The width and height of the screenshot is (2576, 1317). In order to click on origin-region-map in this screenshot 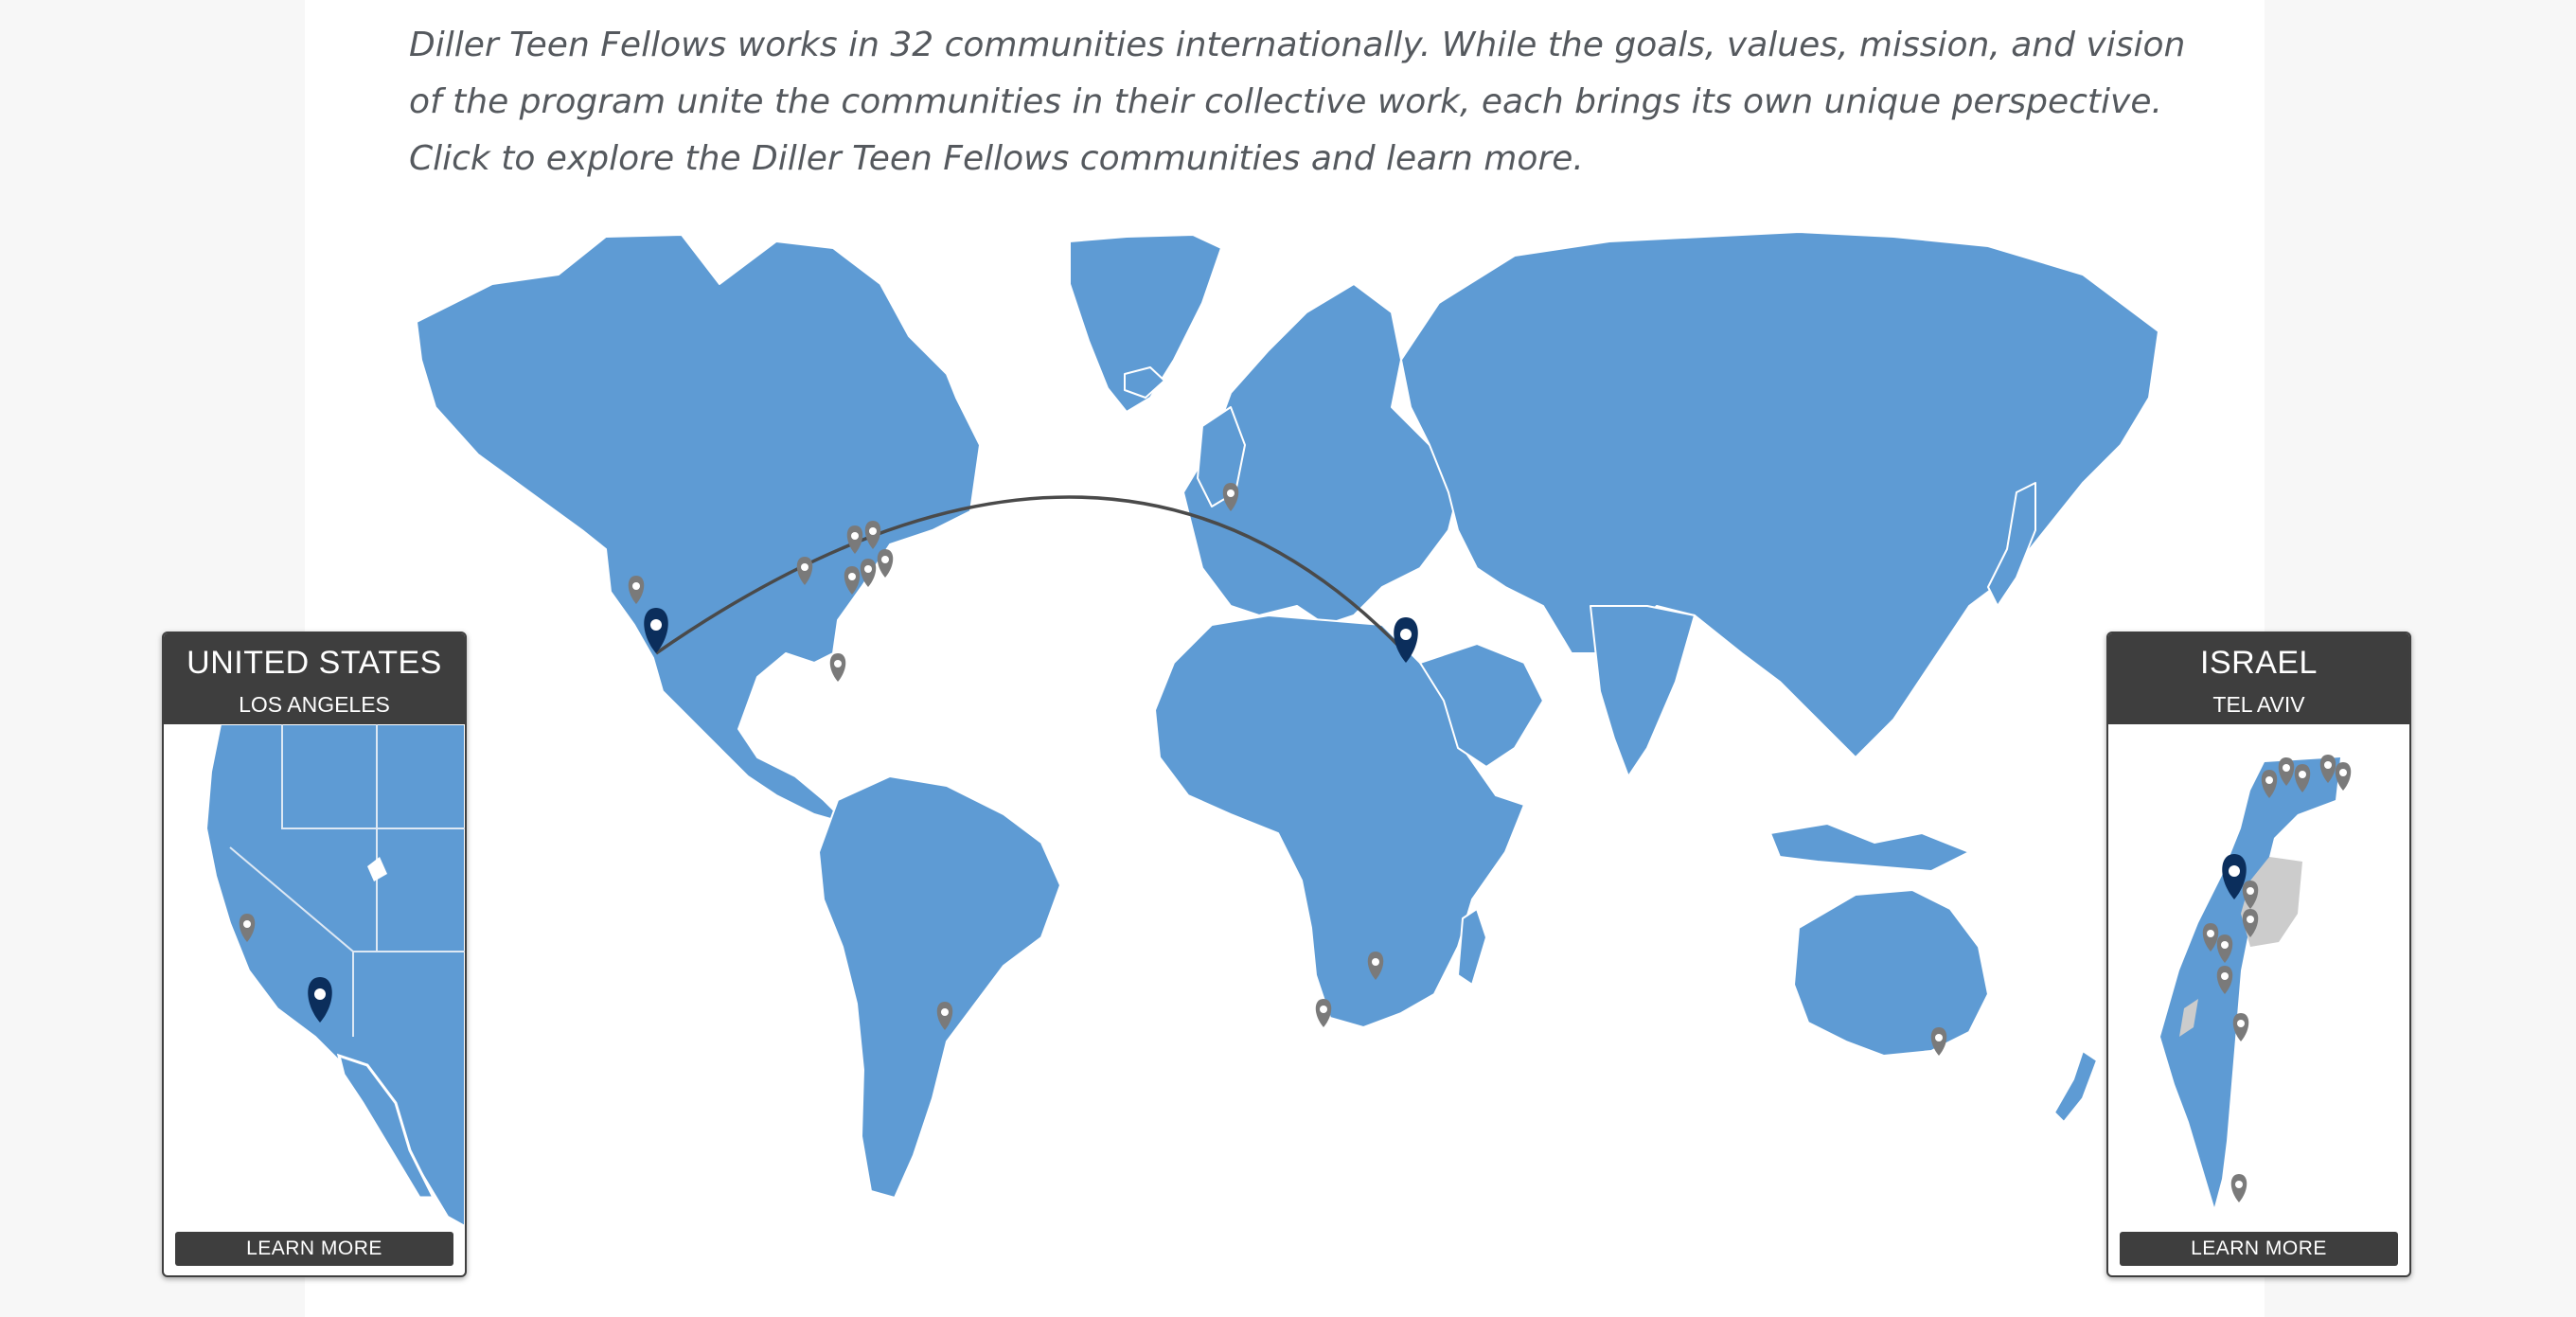, I will do `click(315, 975)`.